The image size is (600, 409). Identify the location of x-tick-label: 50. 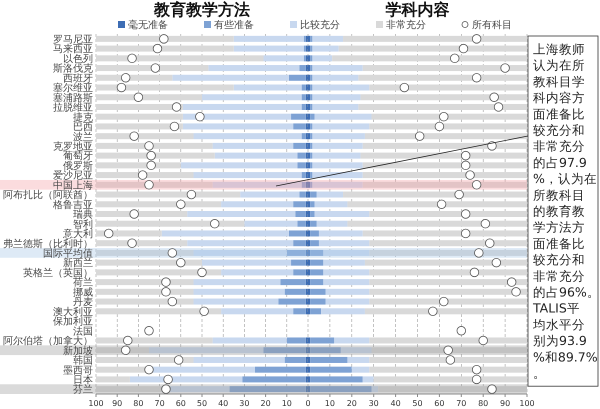
(417, 403).